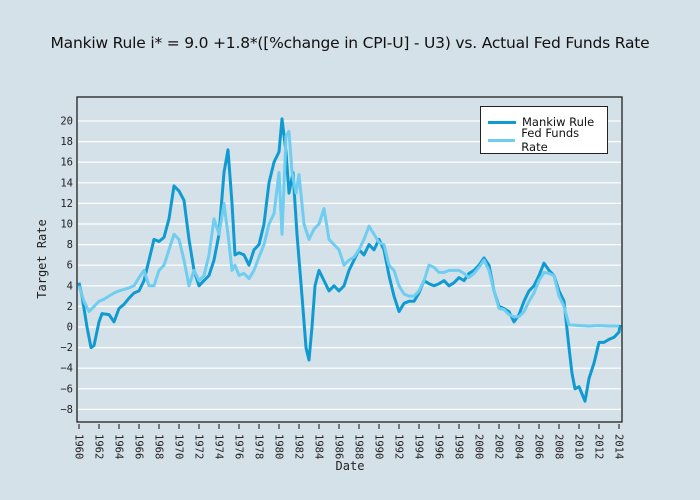 The image size is (700, 500). What do you see at coordinates (66, 163) in the screenshot?
I see `y-tick-label: 16` at bounding box center [66, 163].